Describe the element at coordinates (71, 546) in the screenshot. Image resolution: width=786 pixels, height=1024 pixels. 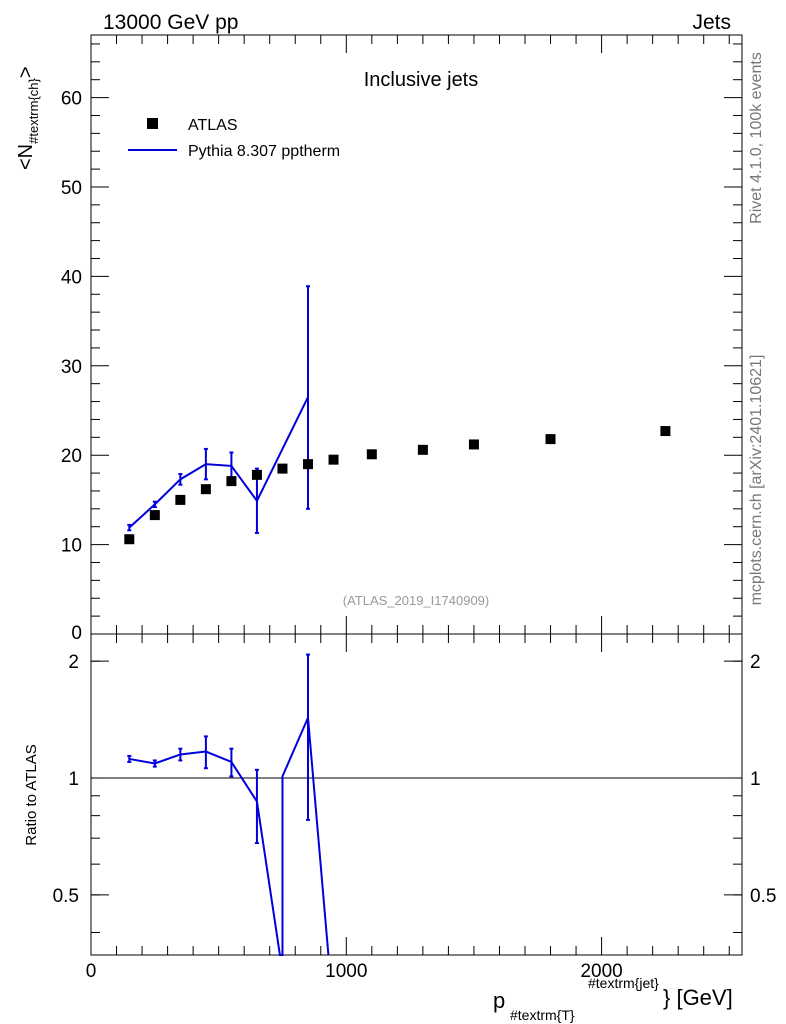
I see `y-tick-label: 10` at that location.